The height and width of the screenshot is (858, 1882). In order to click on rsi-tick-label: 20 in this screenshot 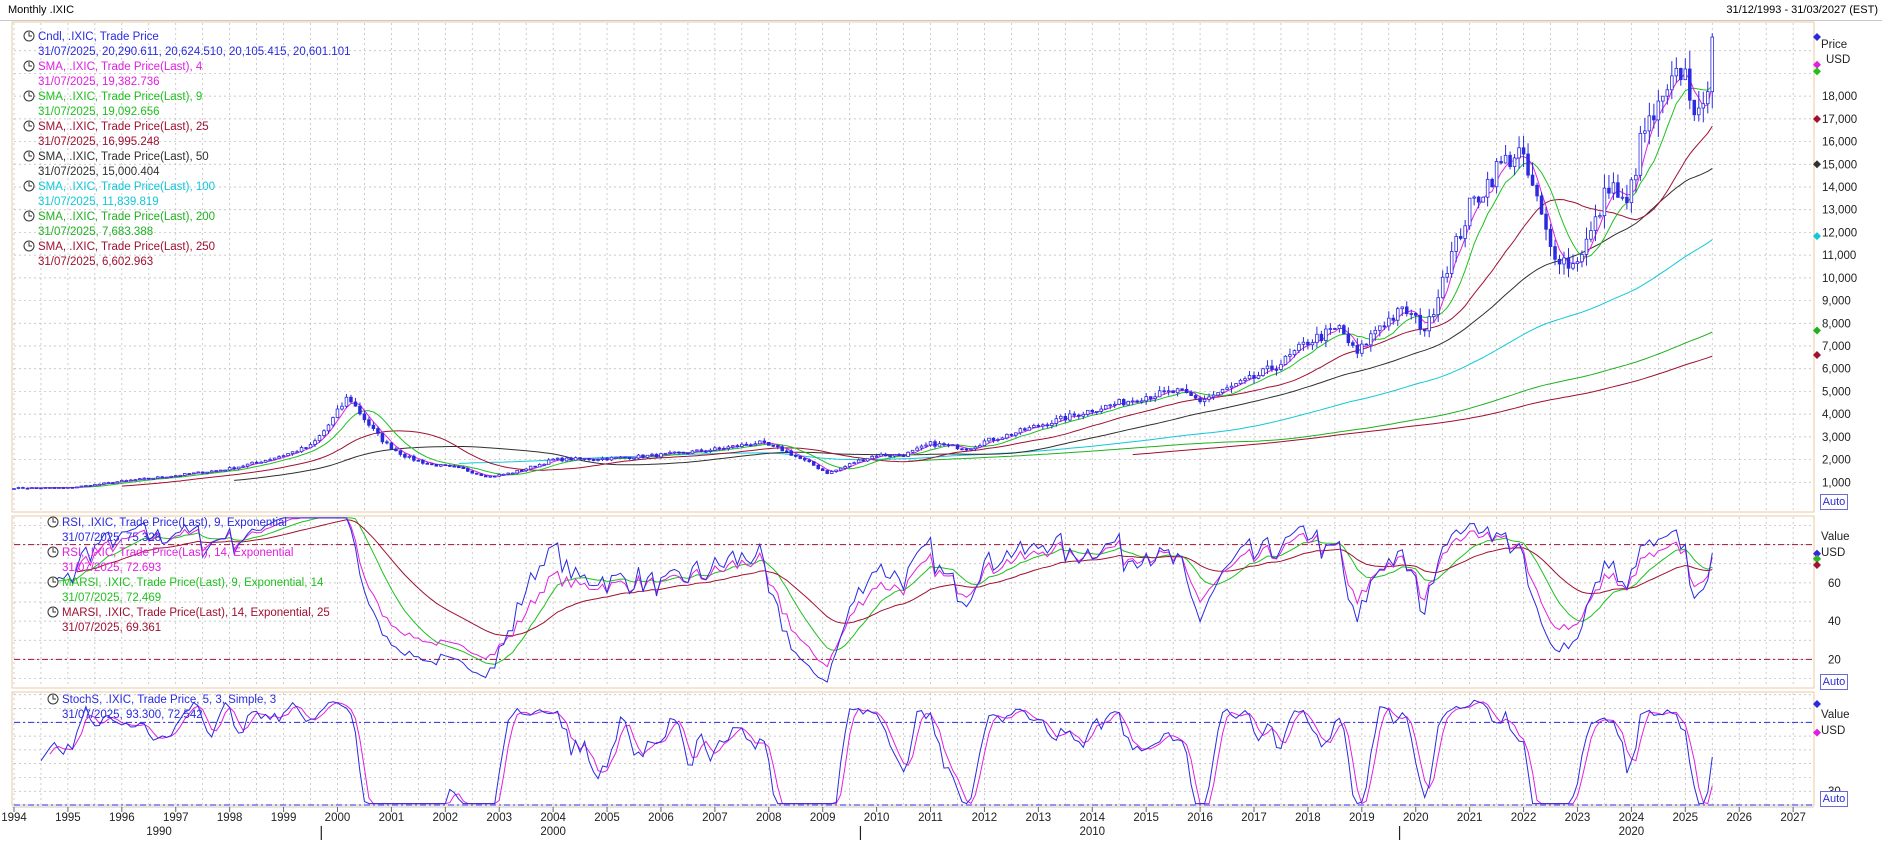, I will do `click(1834, 660)`.